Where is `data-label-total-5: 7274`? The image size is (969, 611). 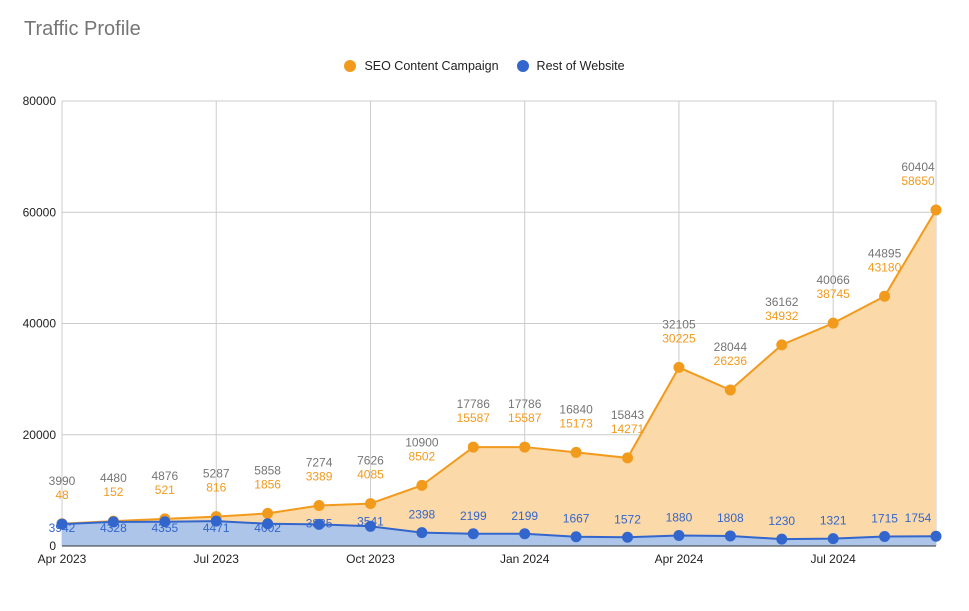
data-label-total-5: 7274 is located at coordinates (319, 463).